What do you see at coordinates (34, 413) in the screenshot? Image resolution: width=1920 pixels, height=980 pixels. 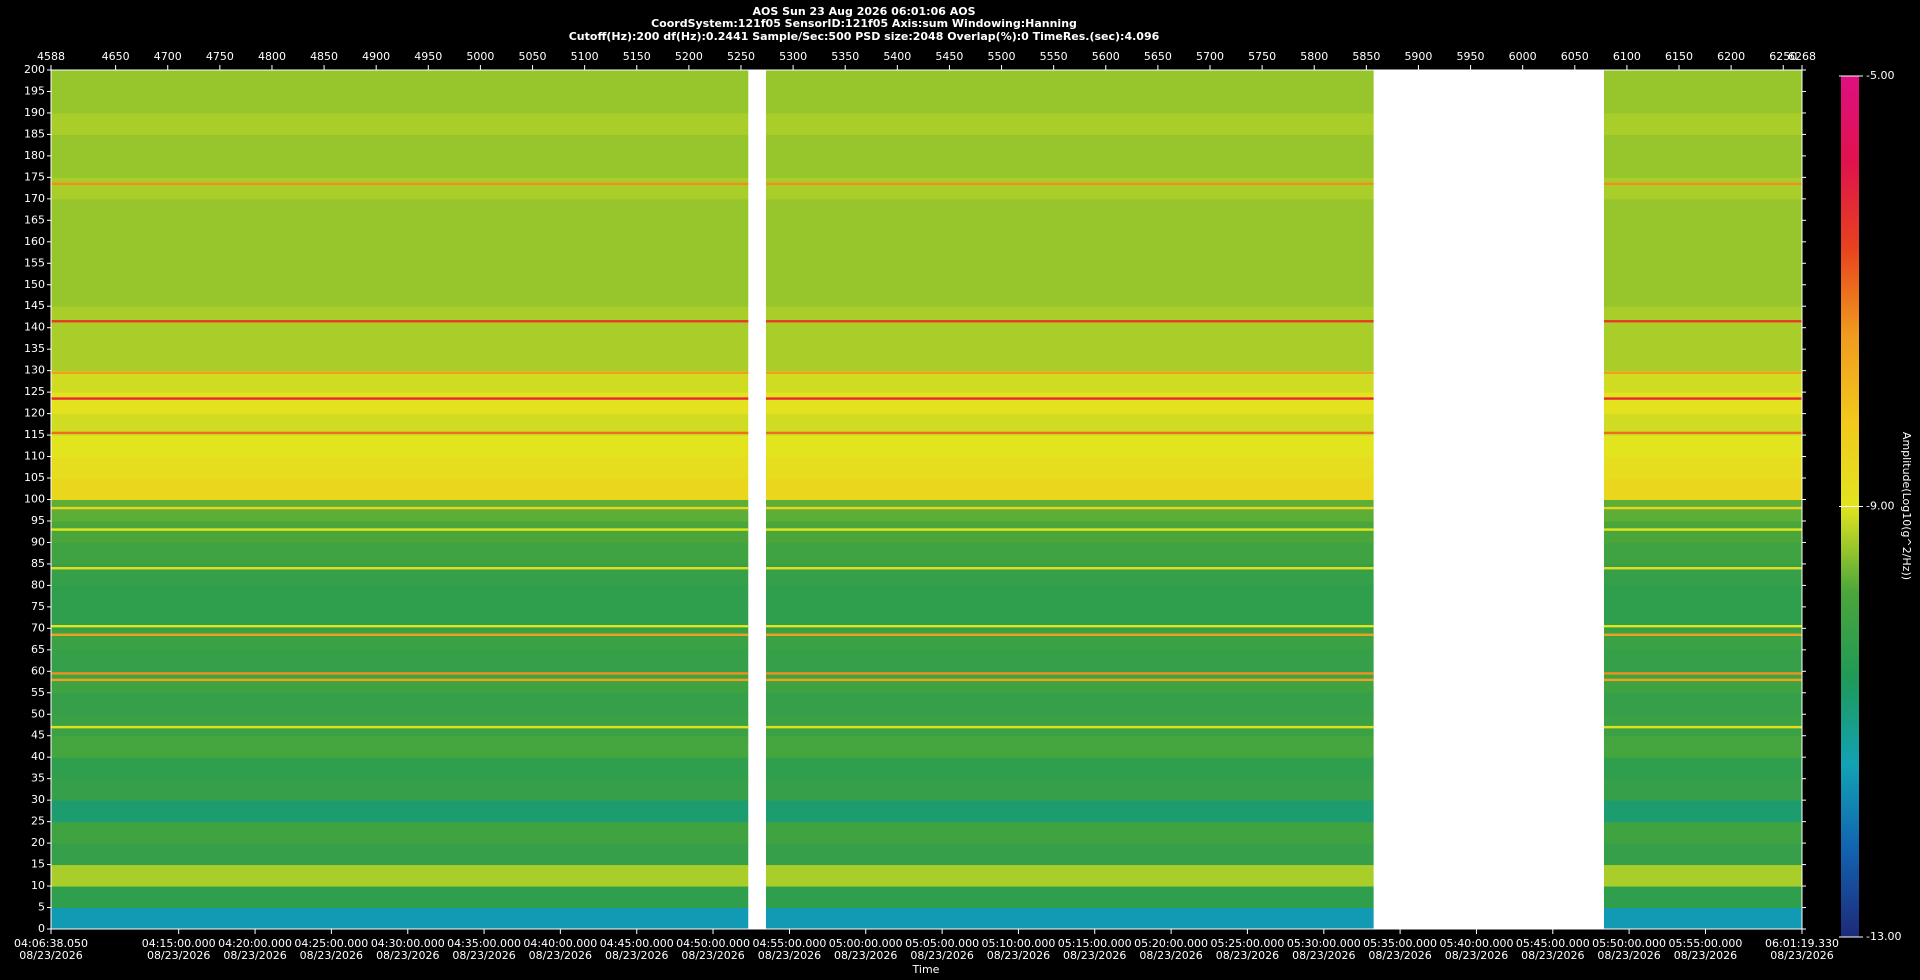 I see `y-tick-label: 120` at bounding box center [34, 413].